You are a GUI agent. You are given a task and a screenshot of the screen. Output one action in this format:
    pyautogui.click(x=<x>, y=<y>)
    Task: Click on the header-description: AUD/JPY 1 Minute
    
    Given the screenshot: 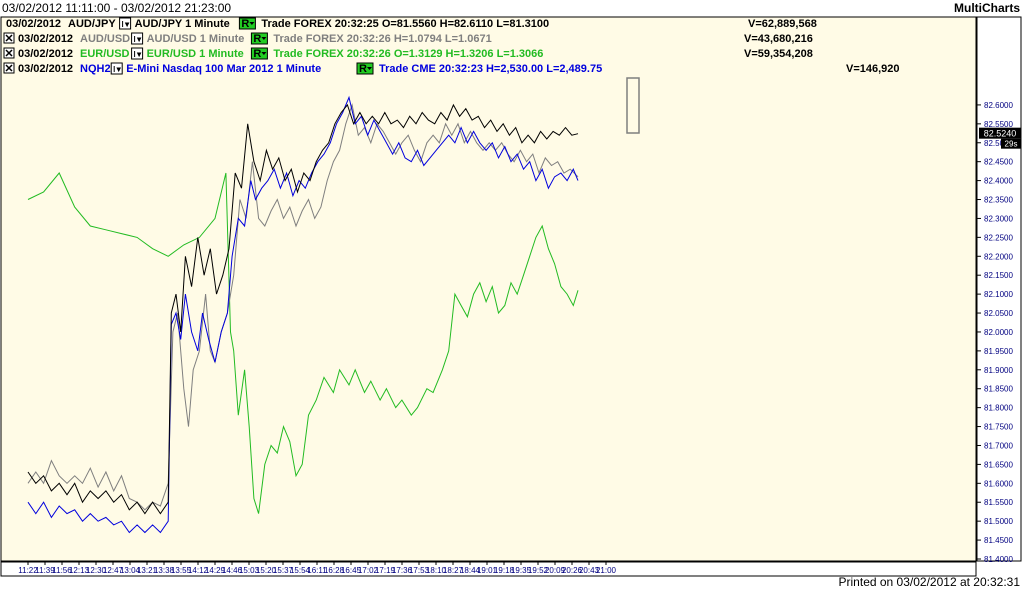 What is the action you would take?
    pyautogui.click(x=182, y=24)
    